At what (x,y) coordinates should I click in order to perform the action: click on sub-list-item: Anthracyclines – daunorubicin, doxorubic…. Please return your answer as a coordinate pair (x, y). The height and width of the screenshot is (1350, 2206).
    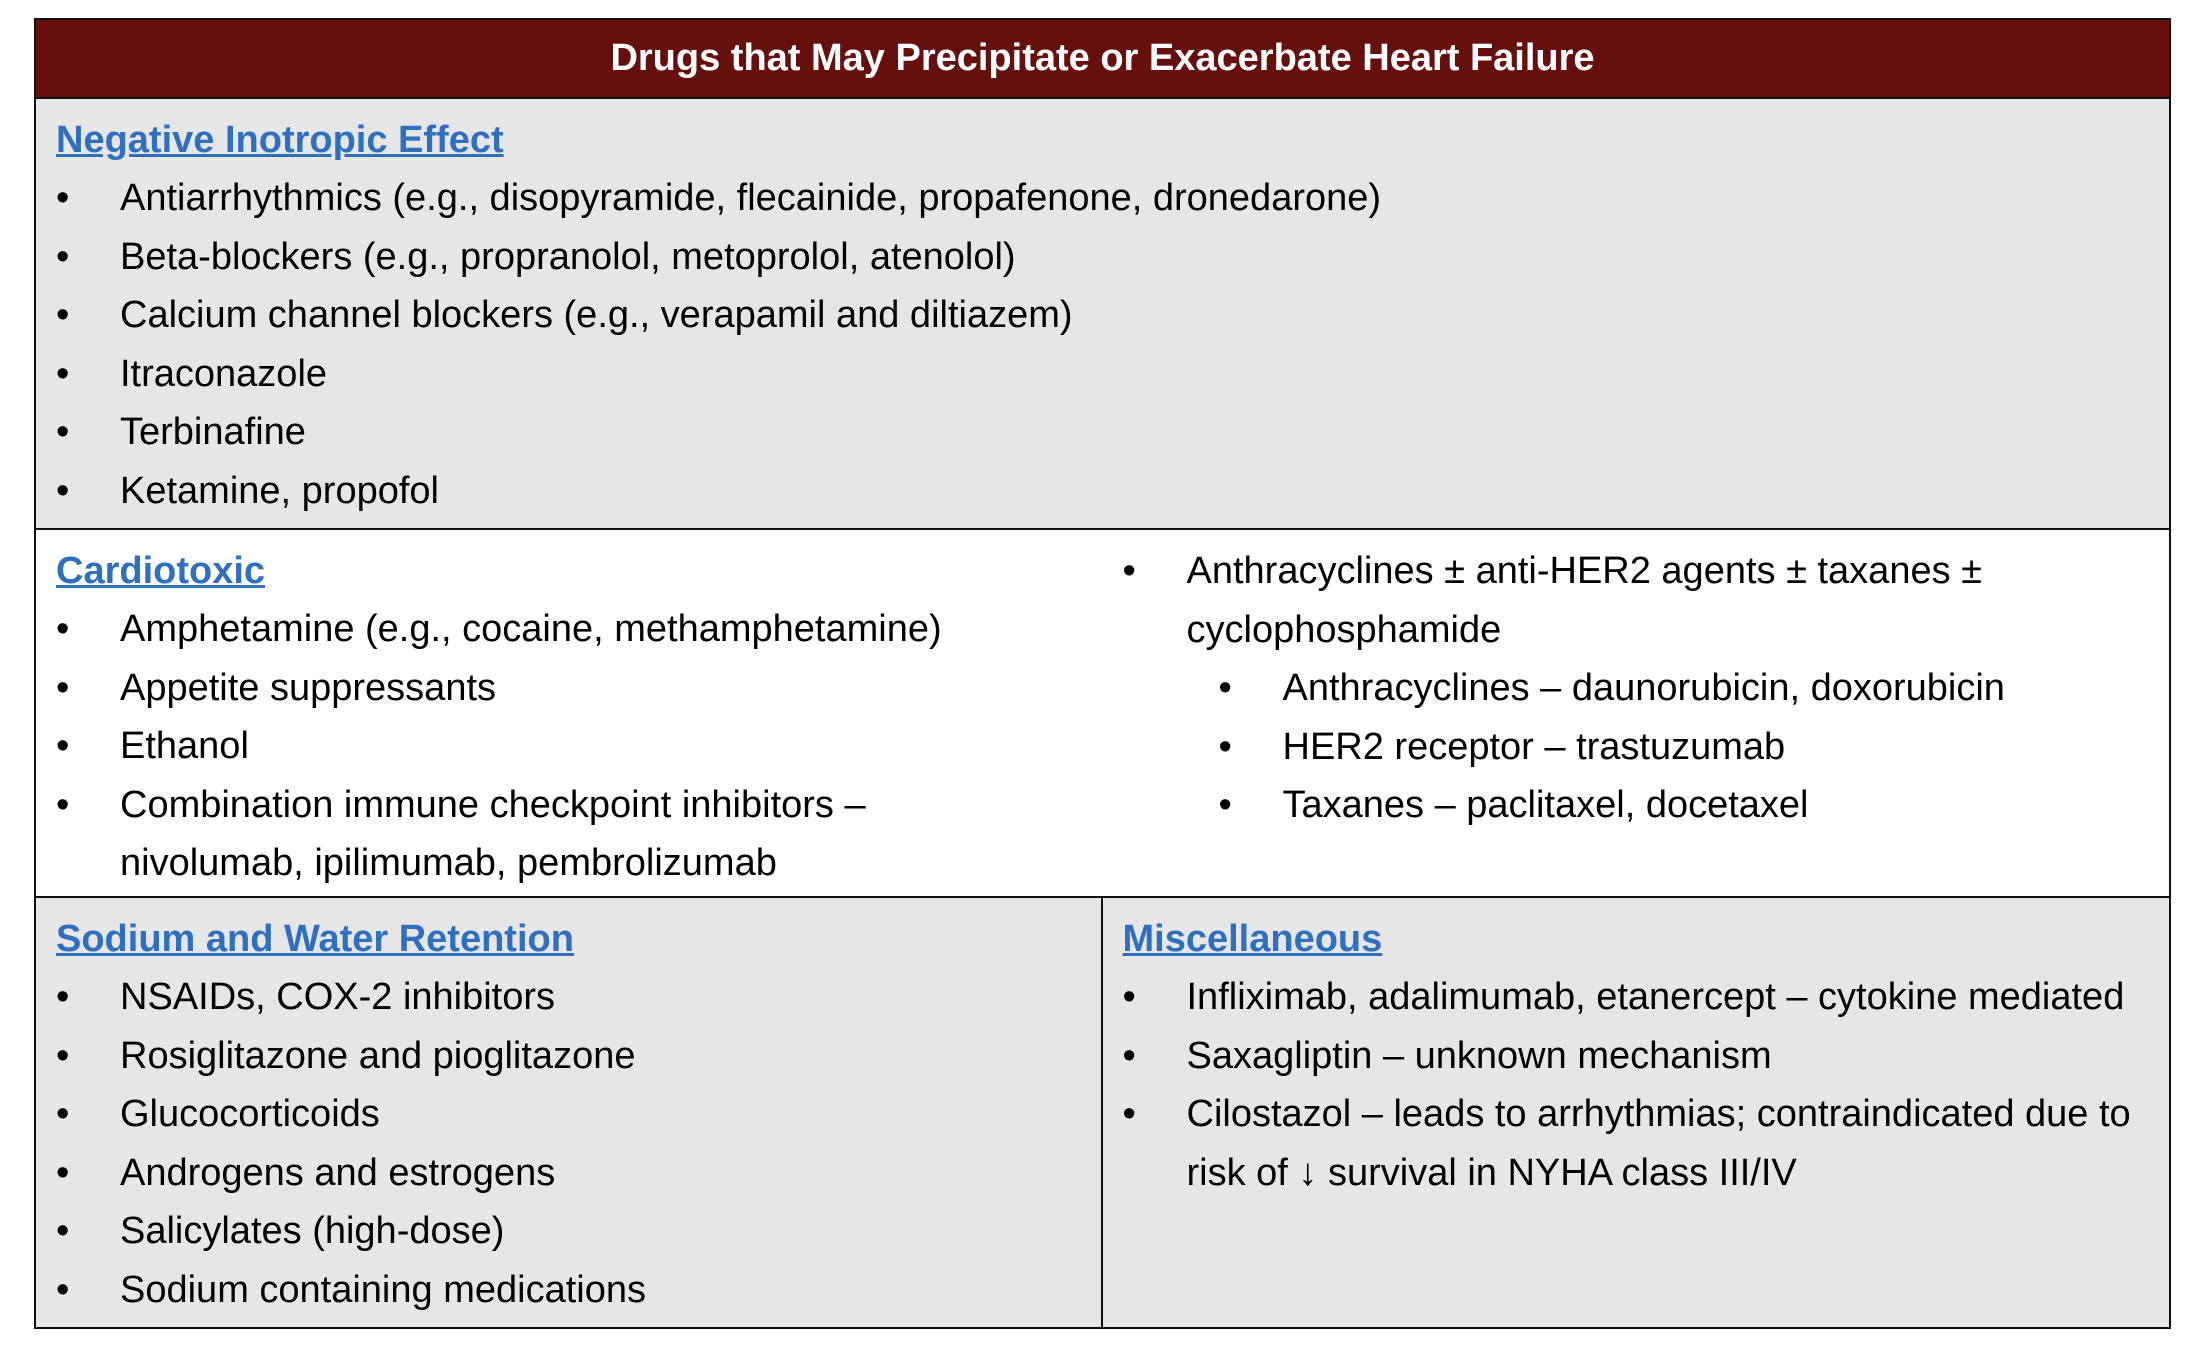
    Looking at the image, I should click on (1636, 688).